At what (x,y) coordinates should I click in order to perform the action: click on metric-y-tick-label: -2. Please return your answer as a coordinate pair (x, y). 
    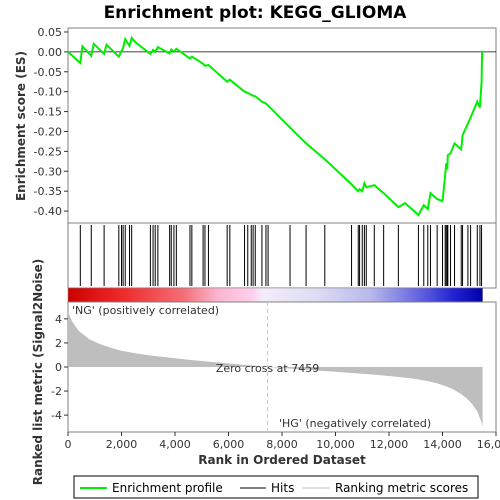
    Looking at the image, I should click on (56, 391).